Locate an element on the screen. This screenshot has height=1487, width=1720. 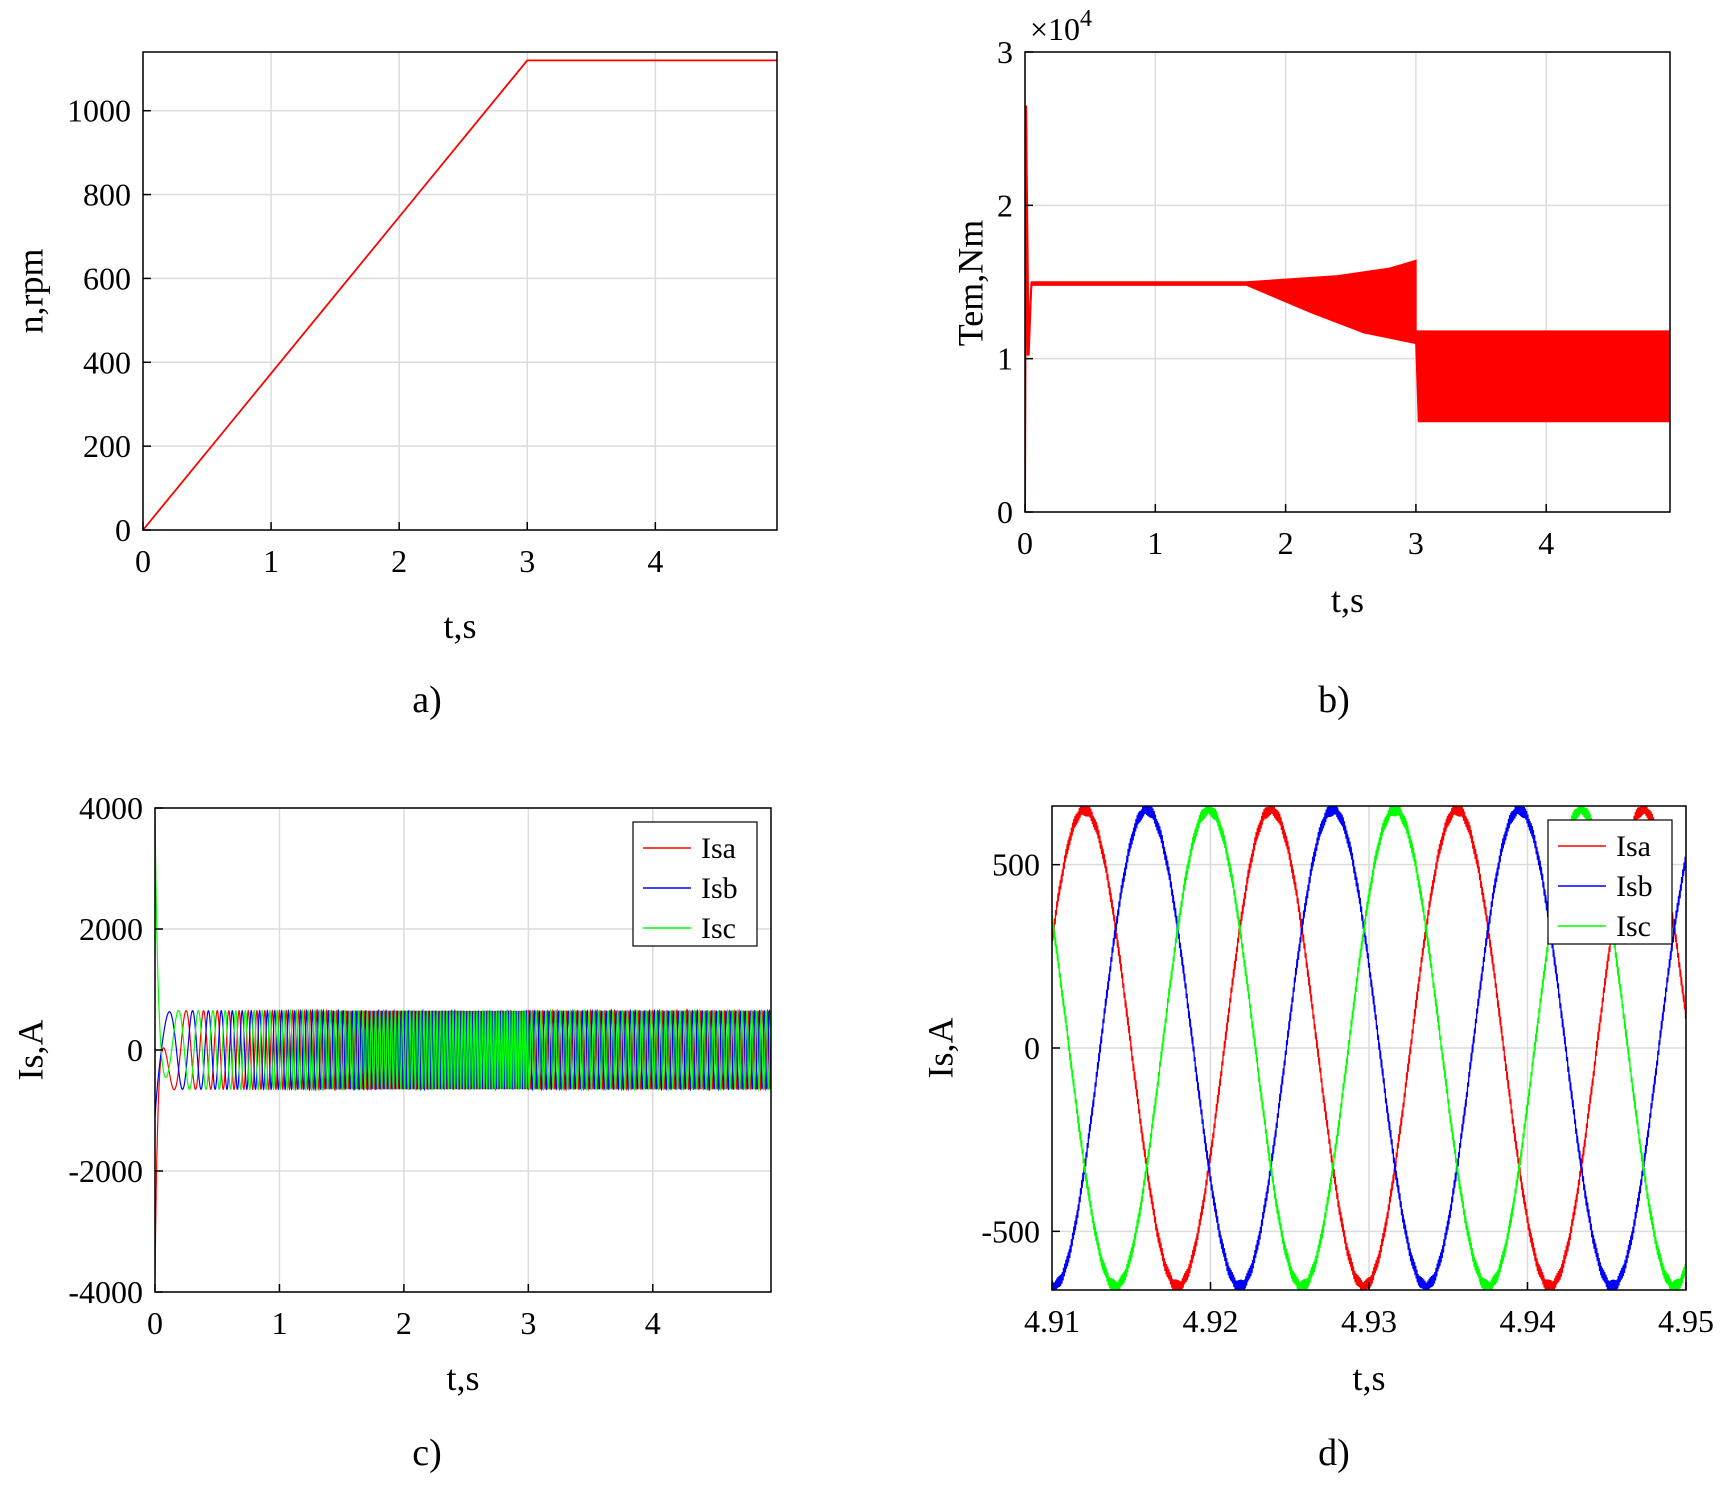
y-tick-label: 400 is located at coordinates (107, 362).